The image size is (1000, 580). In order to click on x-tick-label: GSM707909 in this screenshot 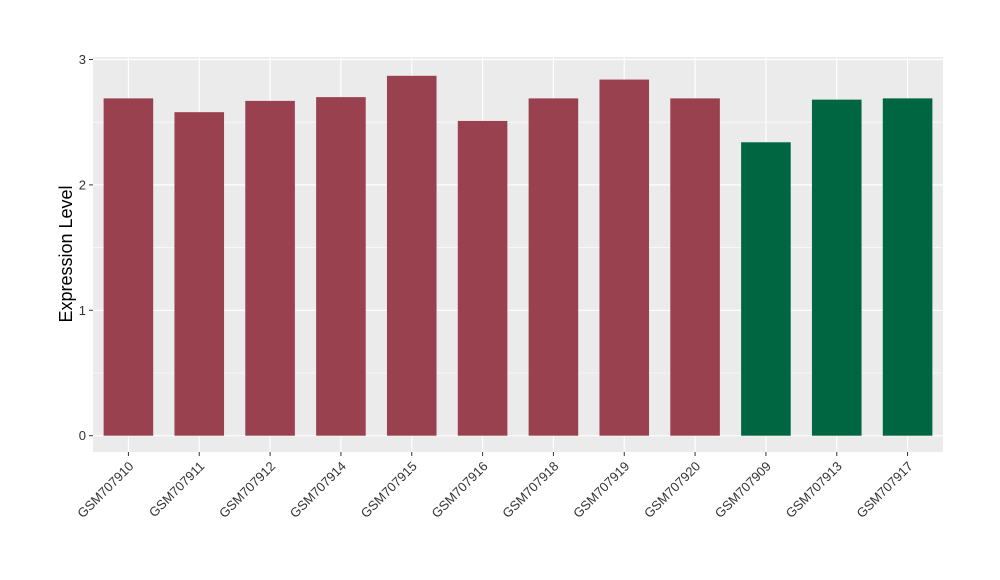, I will do `click(743, 490)`.